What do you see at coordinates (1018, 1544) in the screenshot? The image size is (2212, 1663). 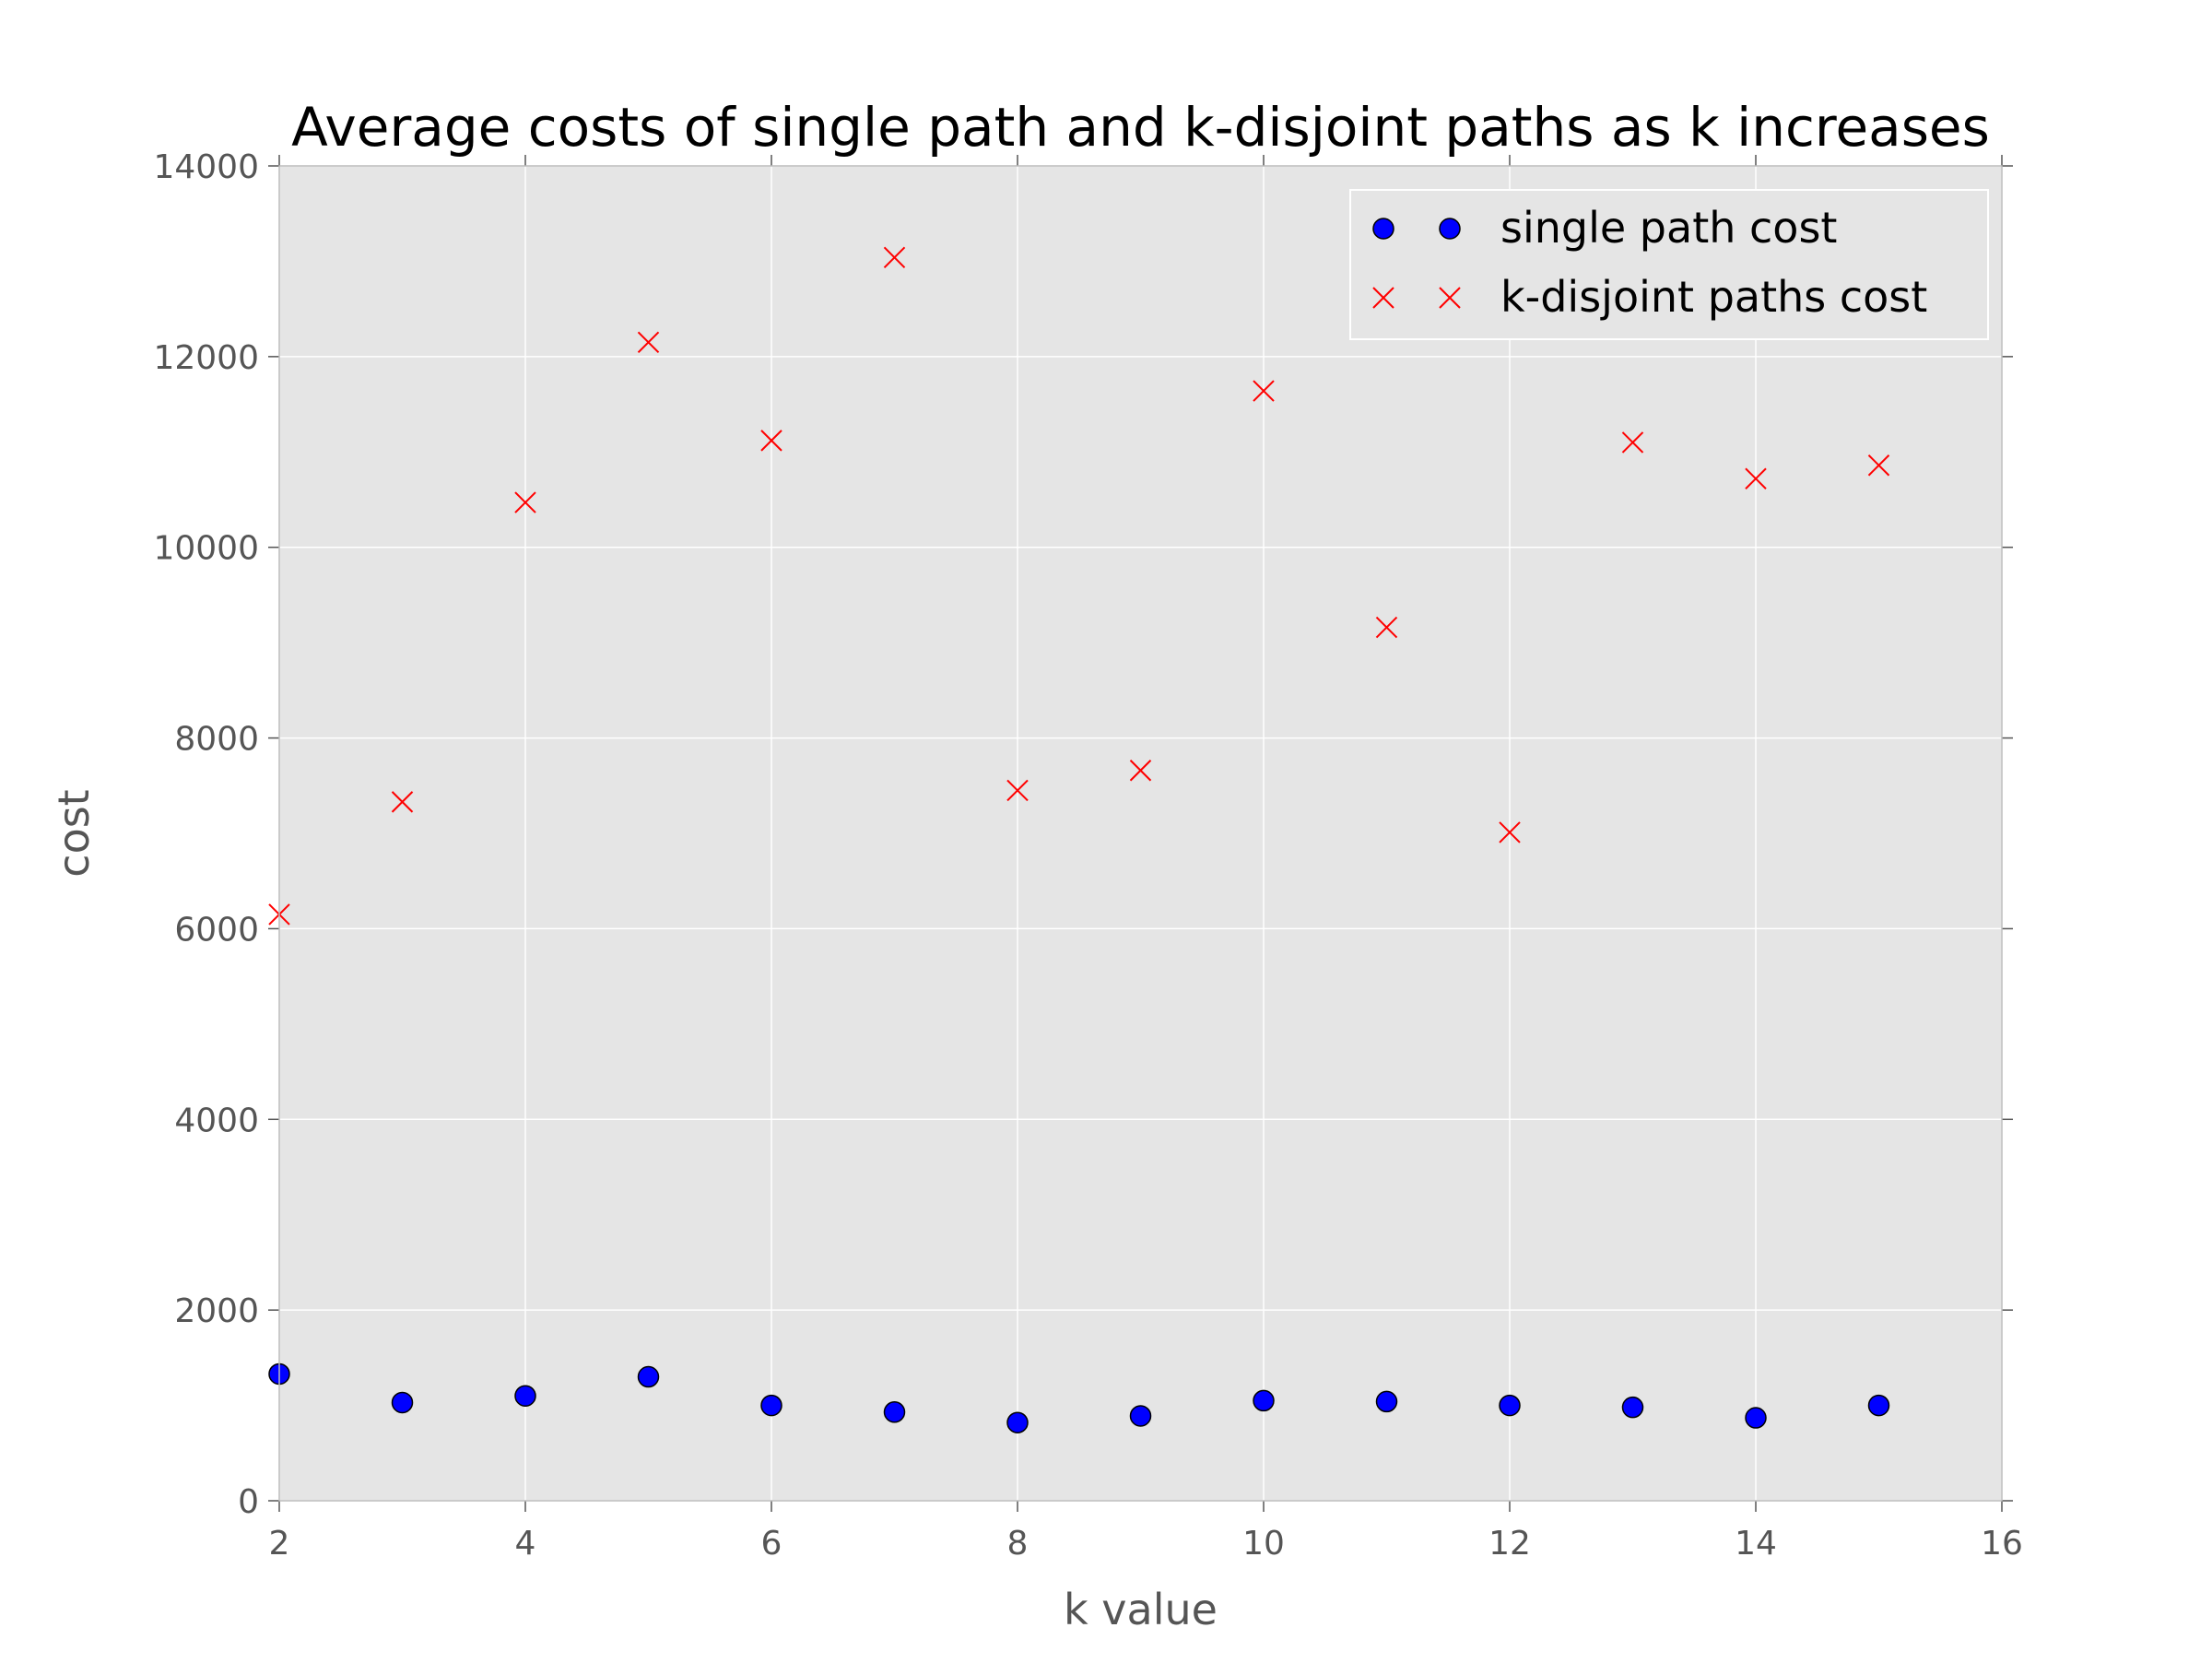 I see `x-tick-label: 8` at bounding box center [1018, 1544].